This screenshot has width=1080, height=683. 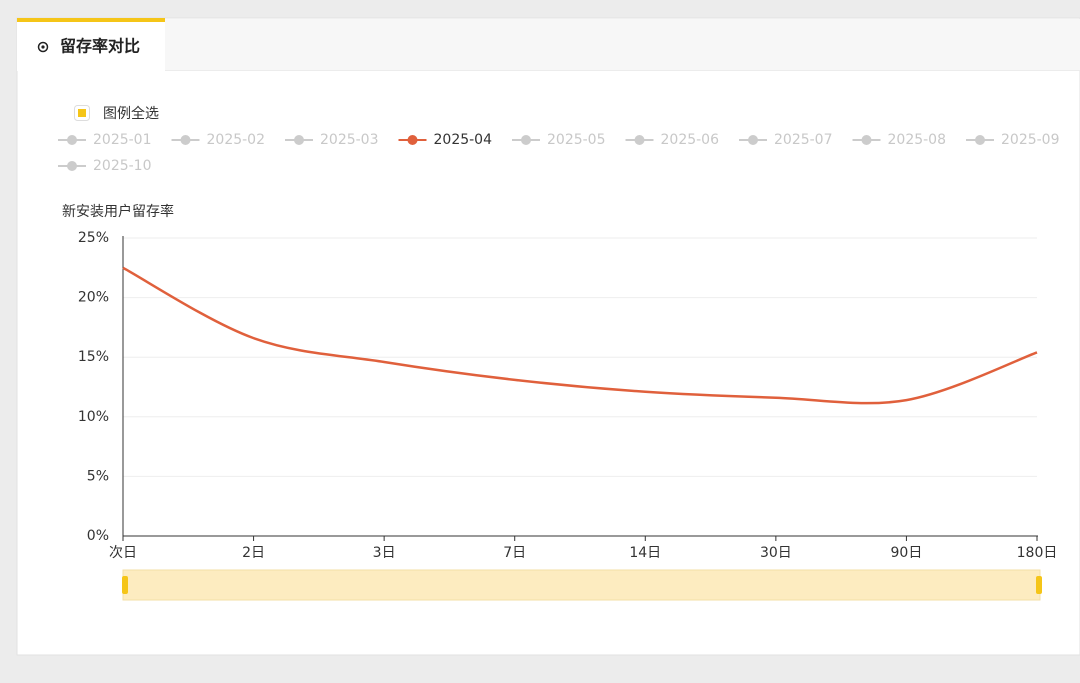 I want to click on legend-label: 2025-04, so click(x=463, y=140).